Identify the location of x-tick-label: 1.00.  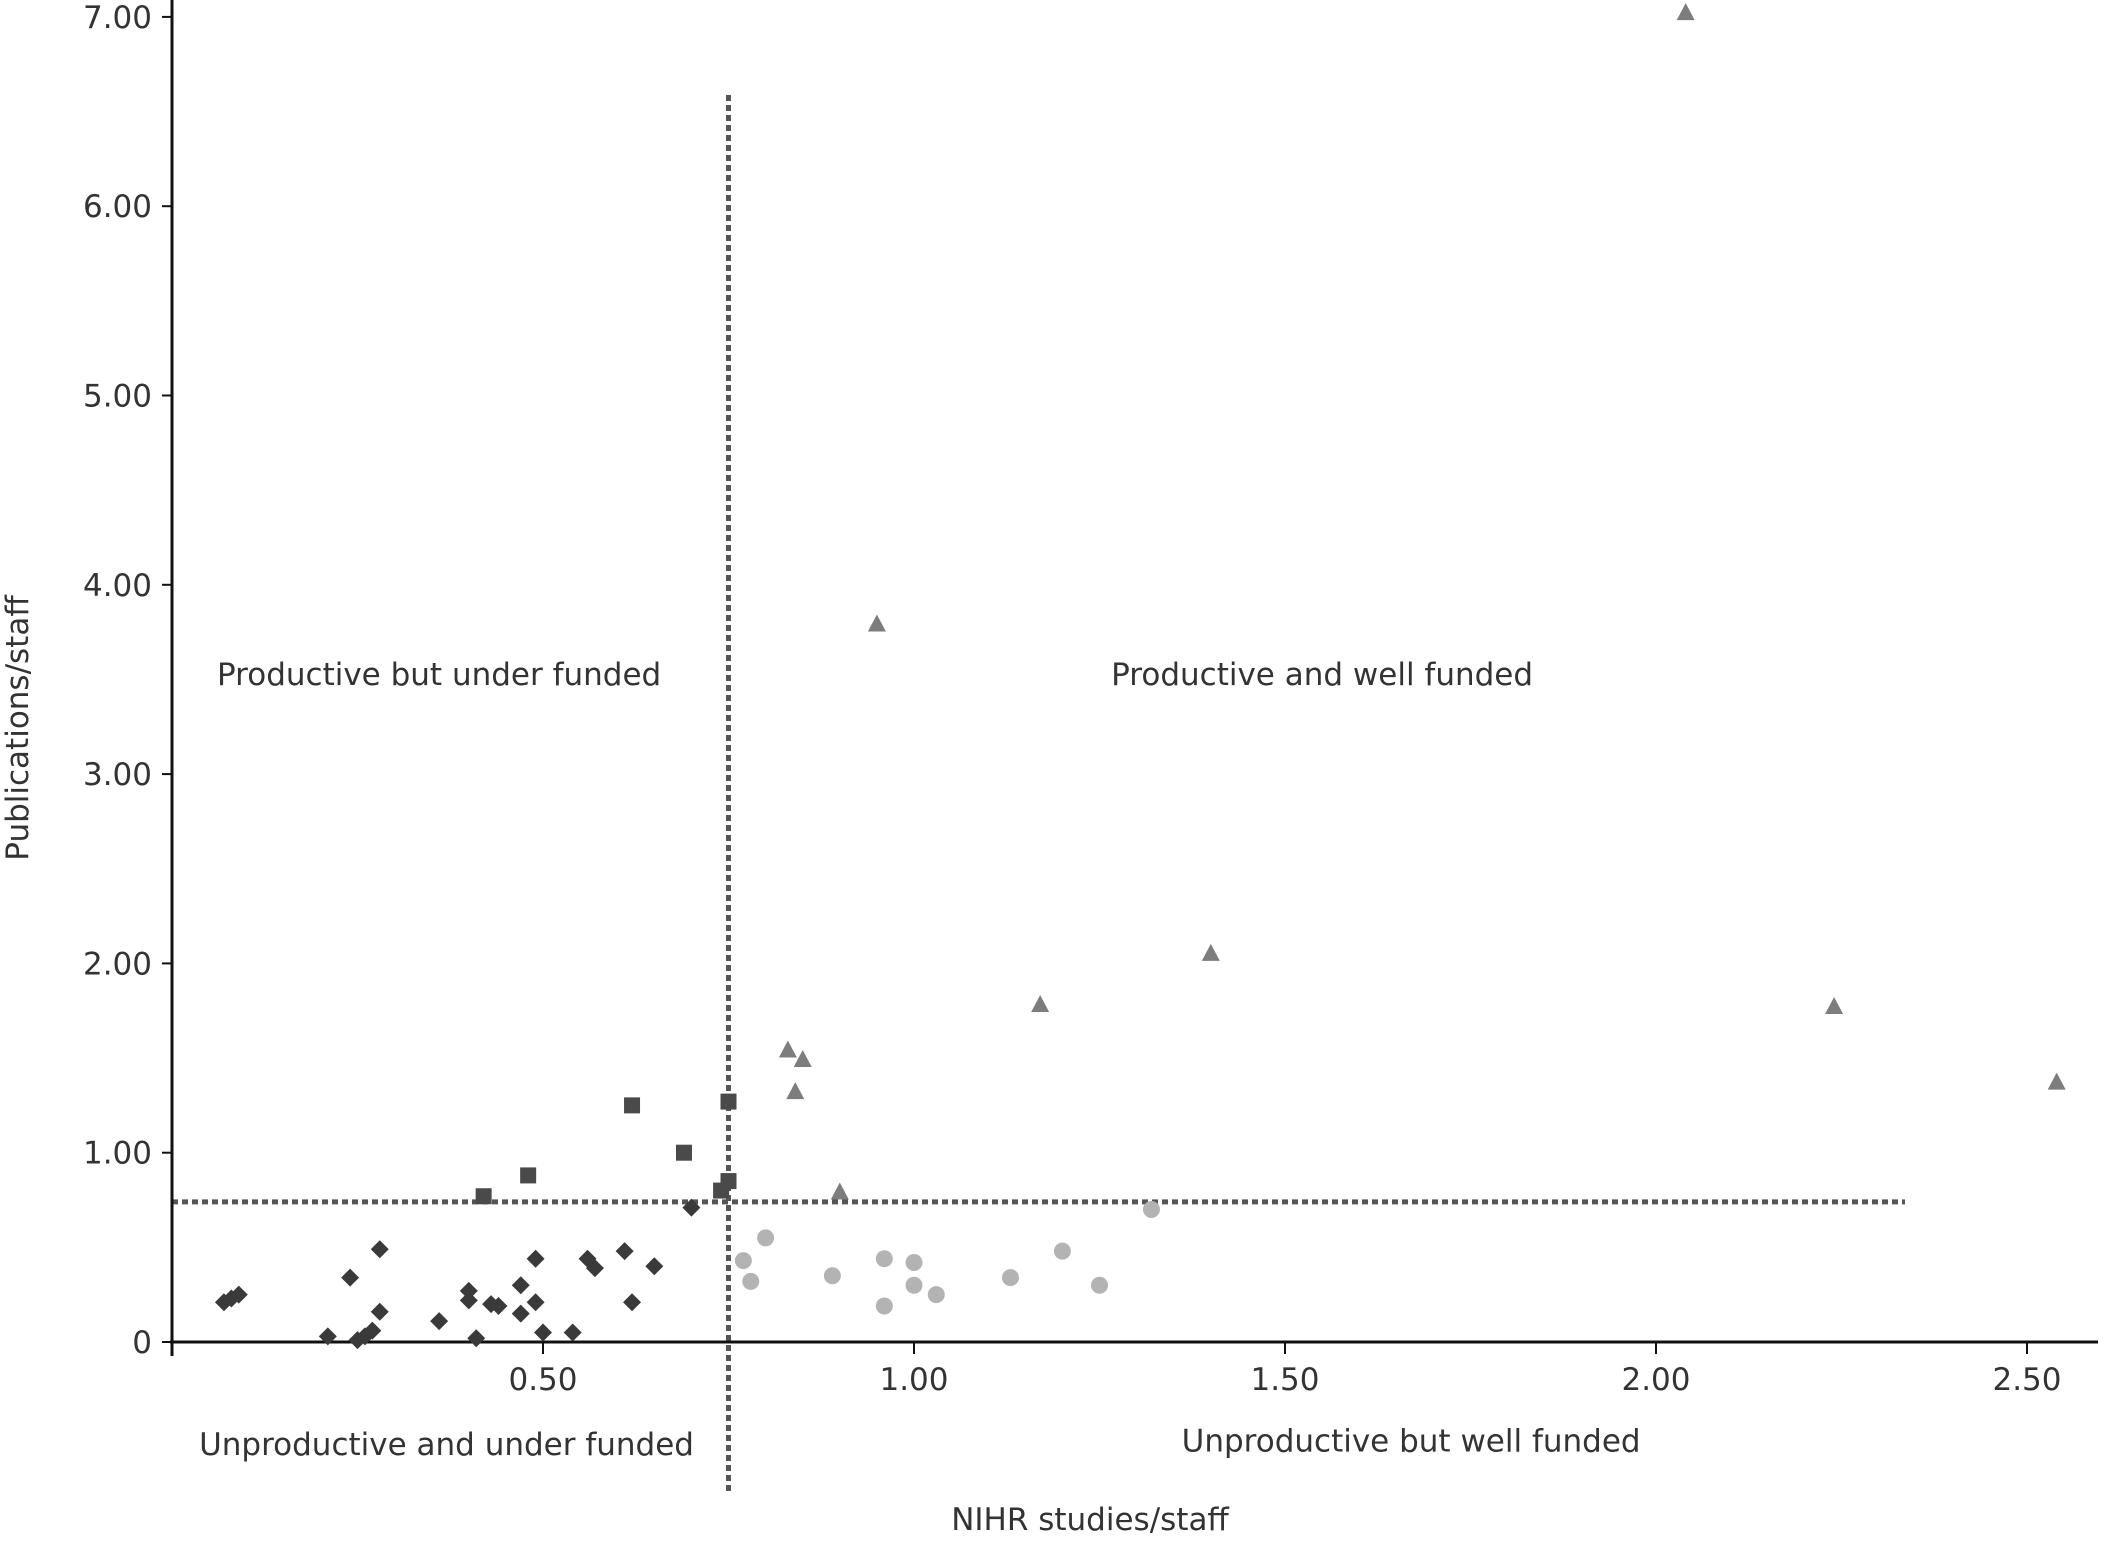
(913, 1380).